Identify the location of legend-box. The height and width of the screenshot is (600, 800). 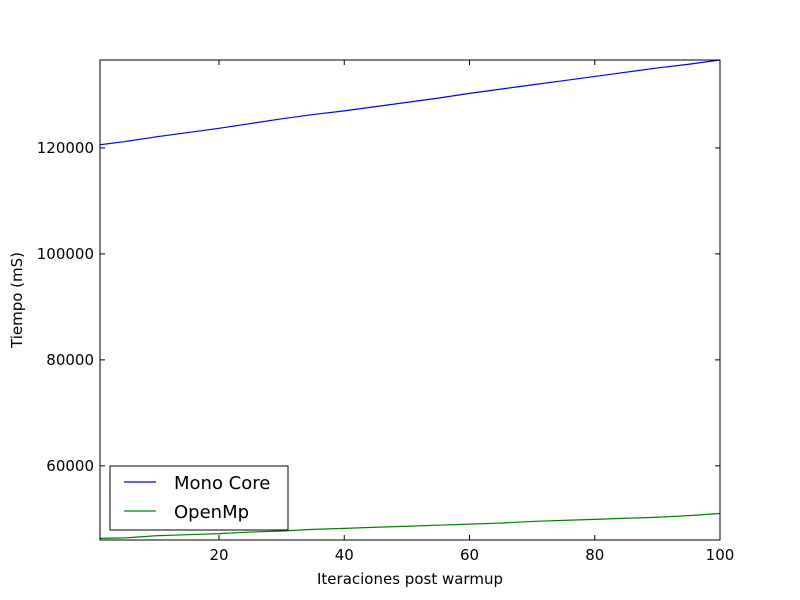
(199, 498).